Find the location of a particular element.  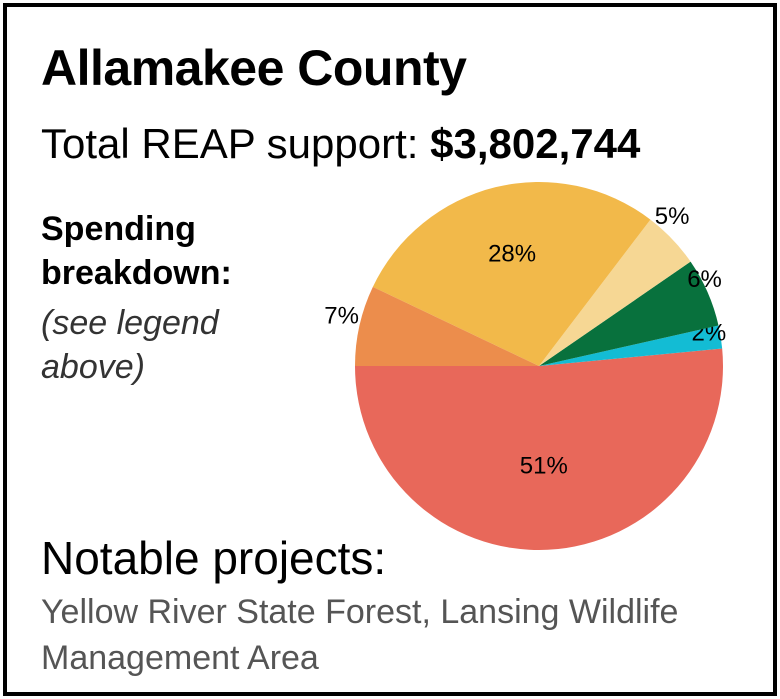

pie-label-5pct: 5% is located at coordinates (672, 216).